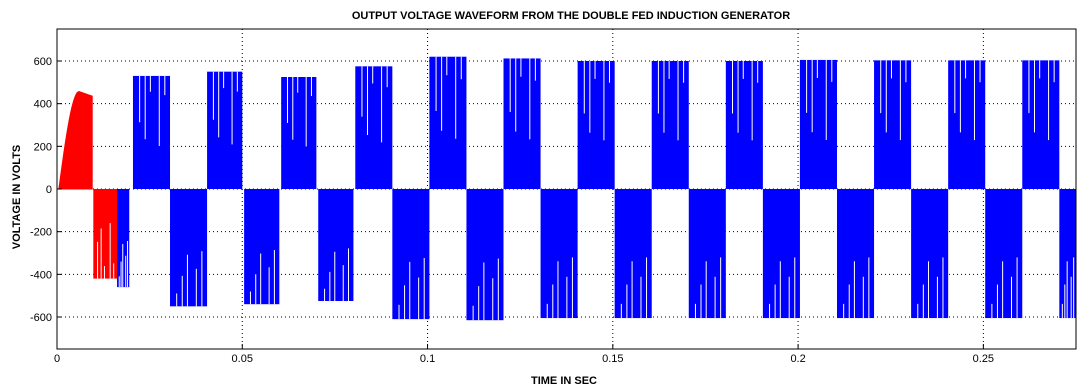 The height and width of the screenshot is (390, 1077). Describe the element at coordinates (43, 147) in the screenshot. I see `y-tick-label: 200` at that location.